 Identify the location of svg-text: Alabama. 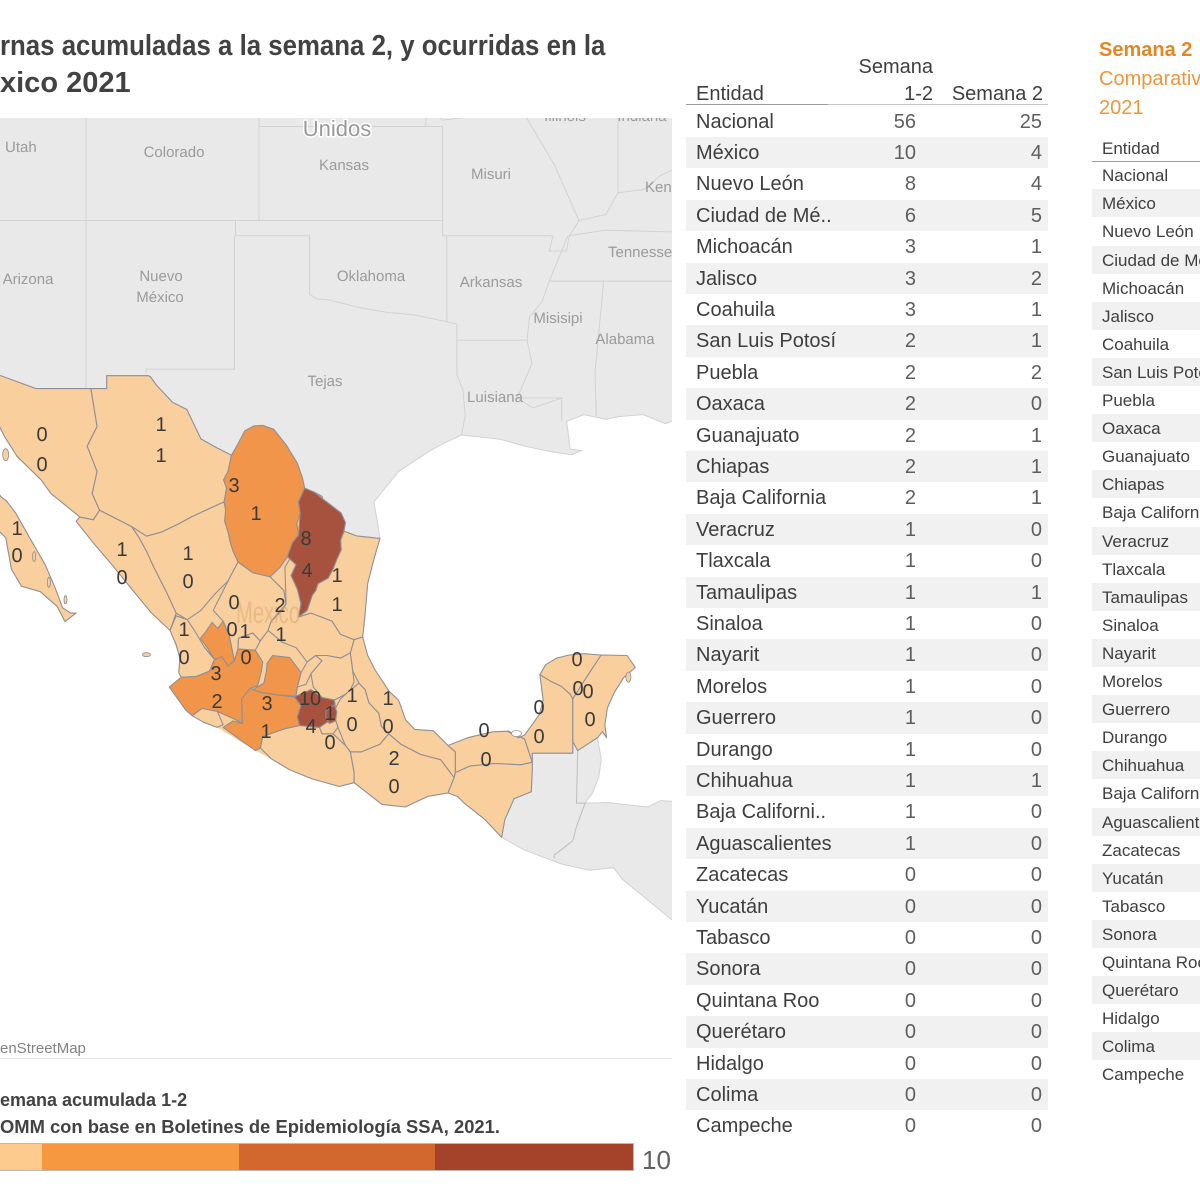
(625, 339).